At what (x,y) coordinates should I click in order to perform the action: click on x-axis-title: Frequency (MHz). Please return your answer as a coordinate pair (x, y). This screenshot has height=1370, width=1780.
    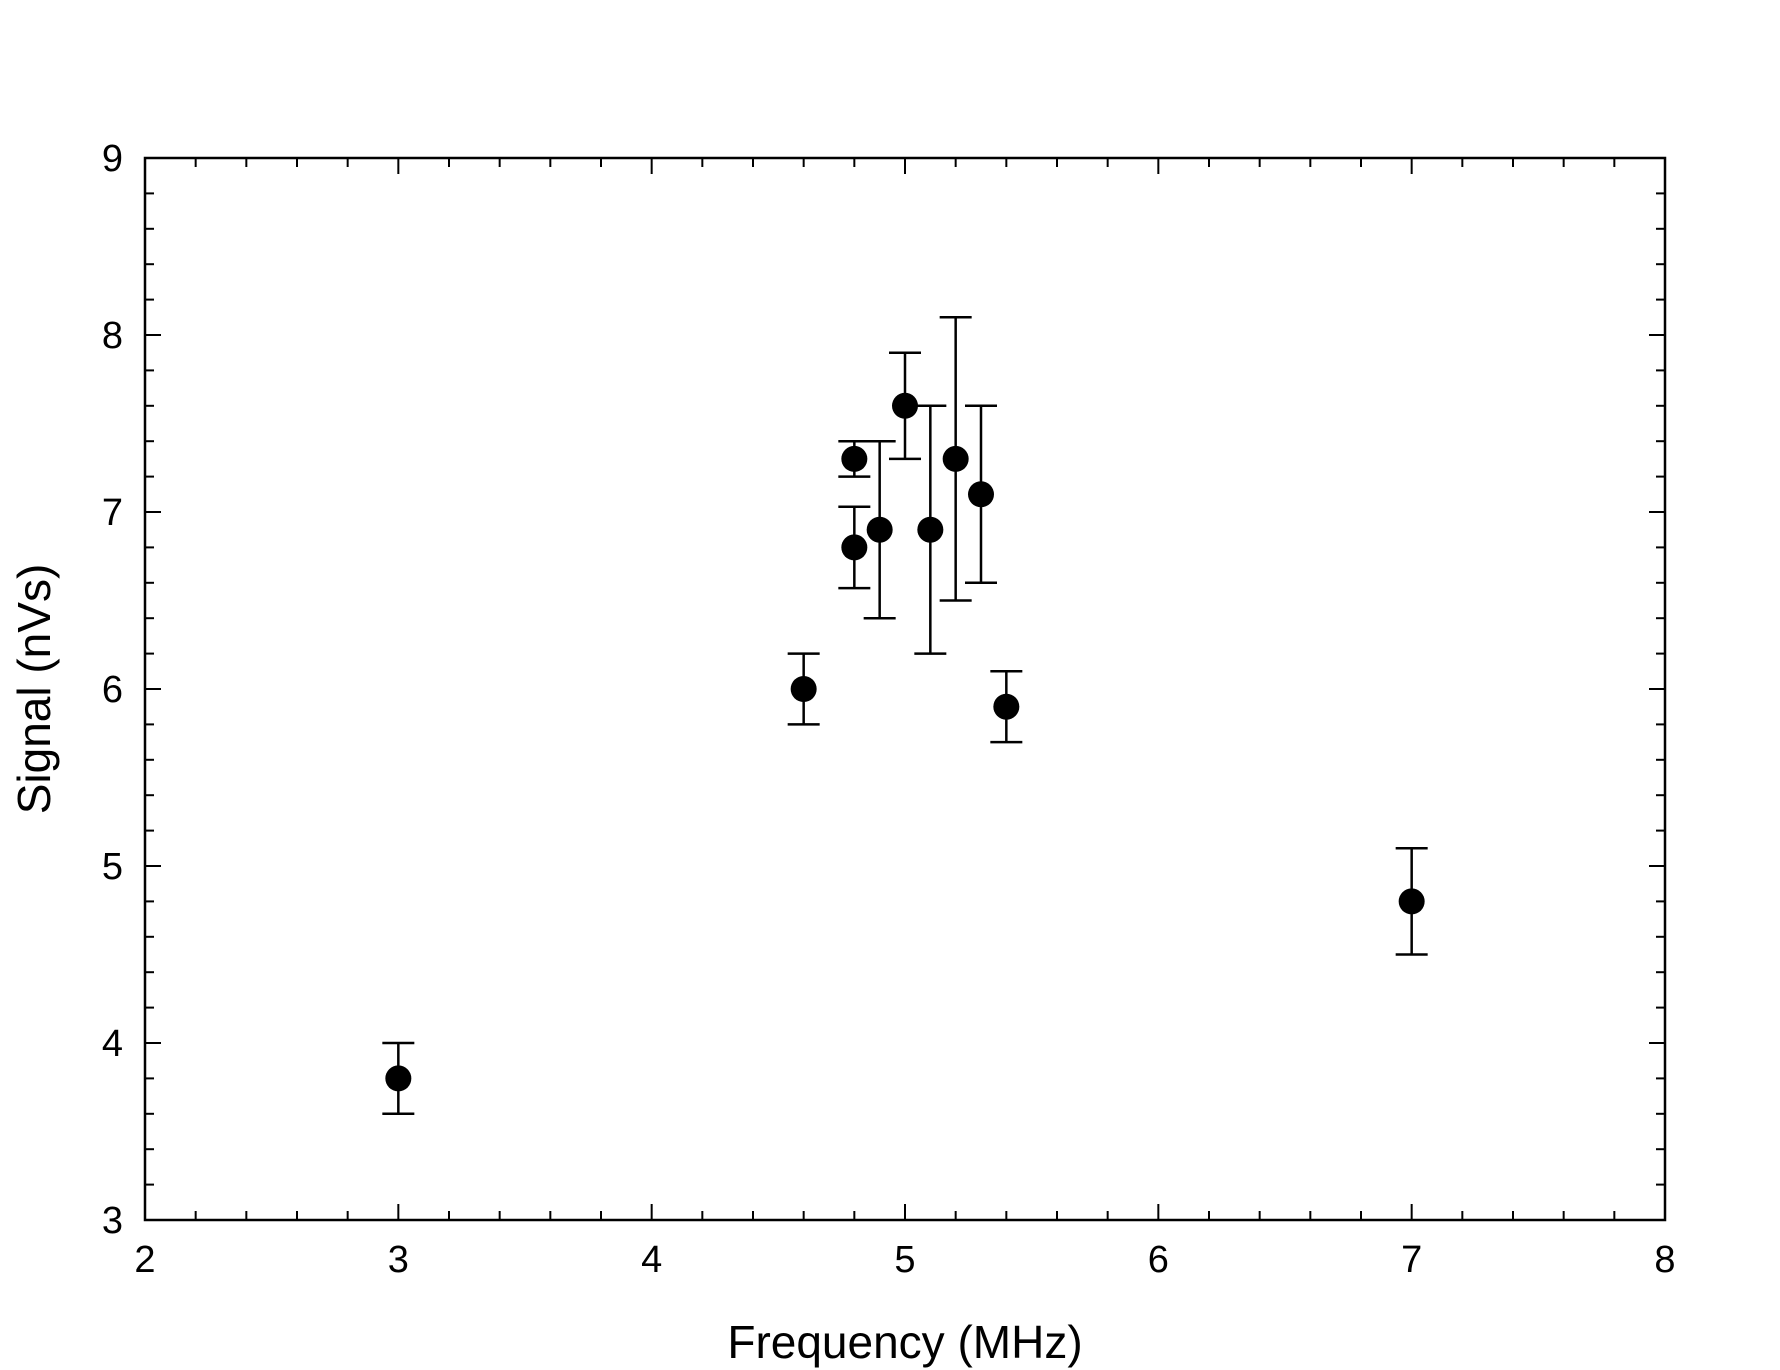
    Looking at the image, I should click on (904, 1342).